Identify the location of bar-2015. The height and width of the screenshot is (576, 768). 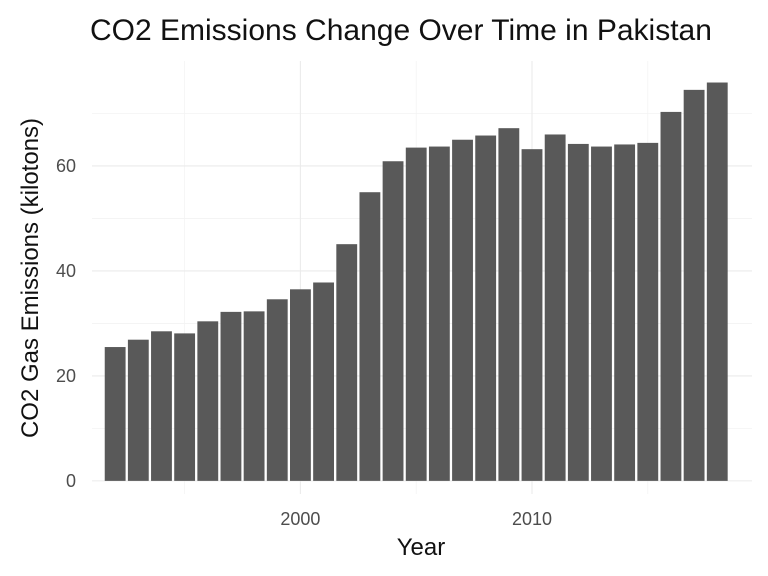
(648, 311).